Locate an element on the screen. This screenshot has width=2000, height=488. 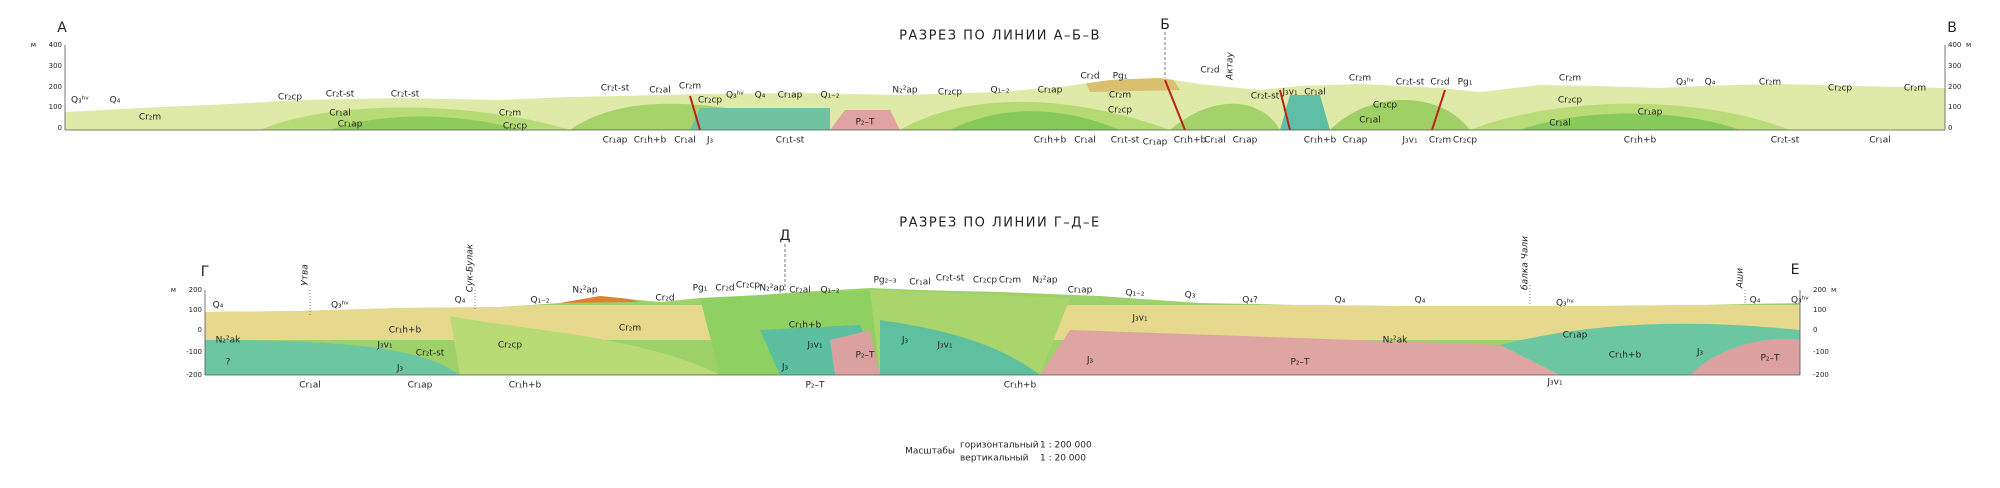
place-name: балка Чали is located at coordinates (1526, 263).